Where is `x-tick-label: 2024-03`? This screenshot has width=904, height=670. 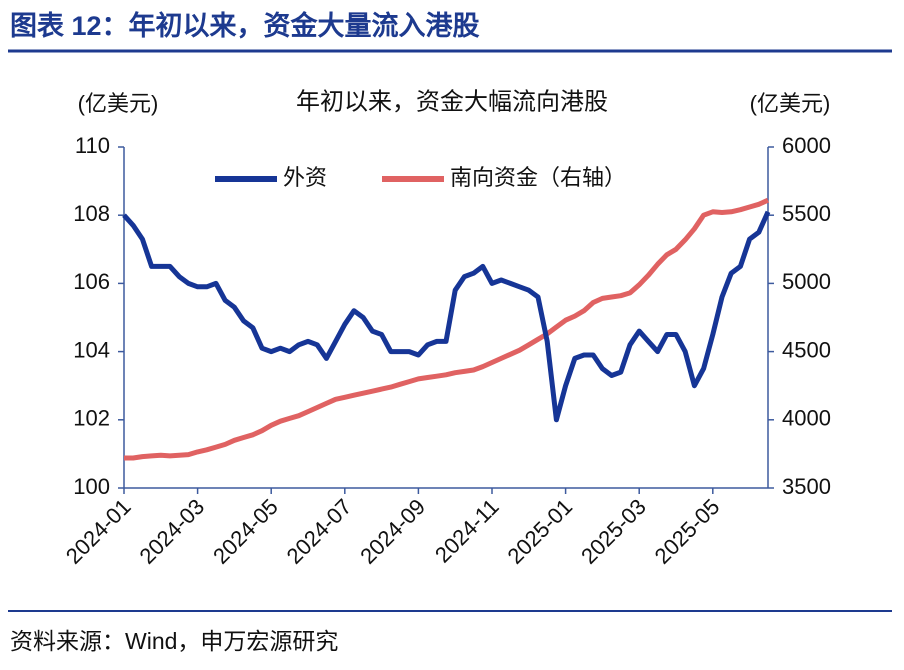 x-tick-label: 2024-03 is located at coordinates (171, 531).